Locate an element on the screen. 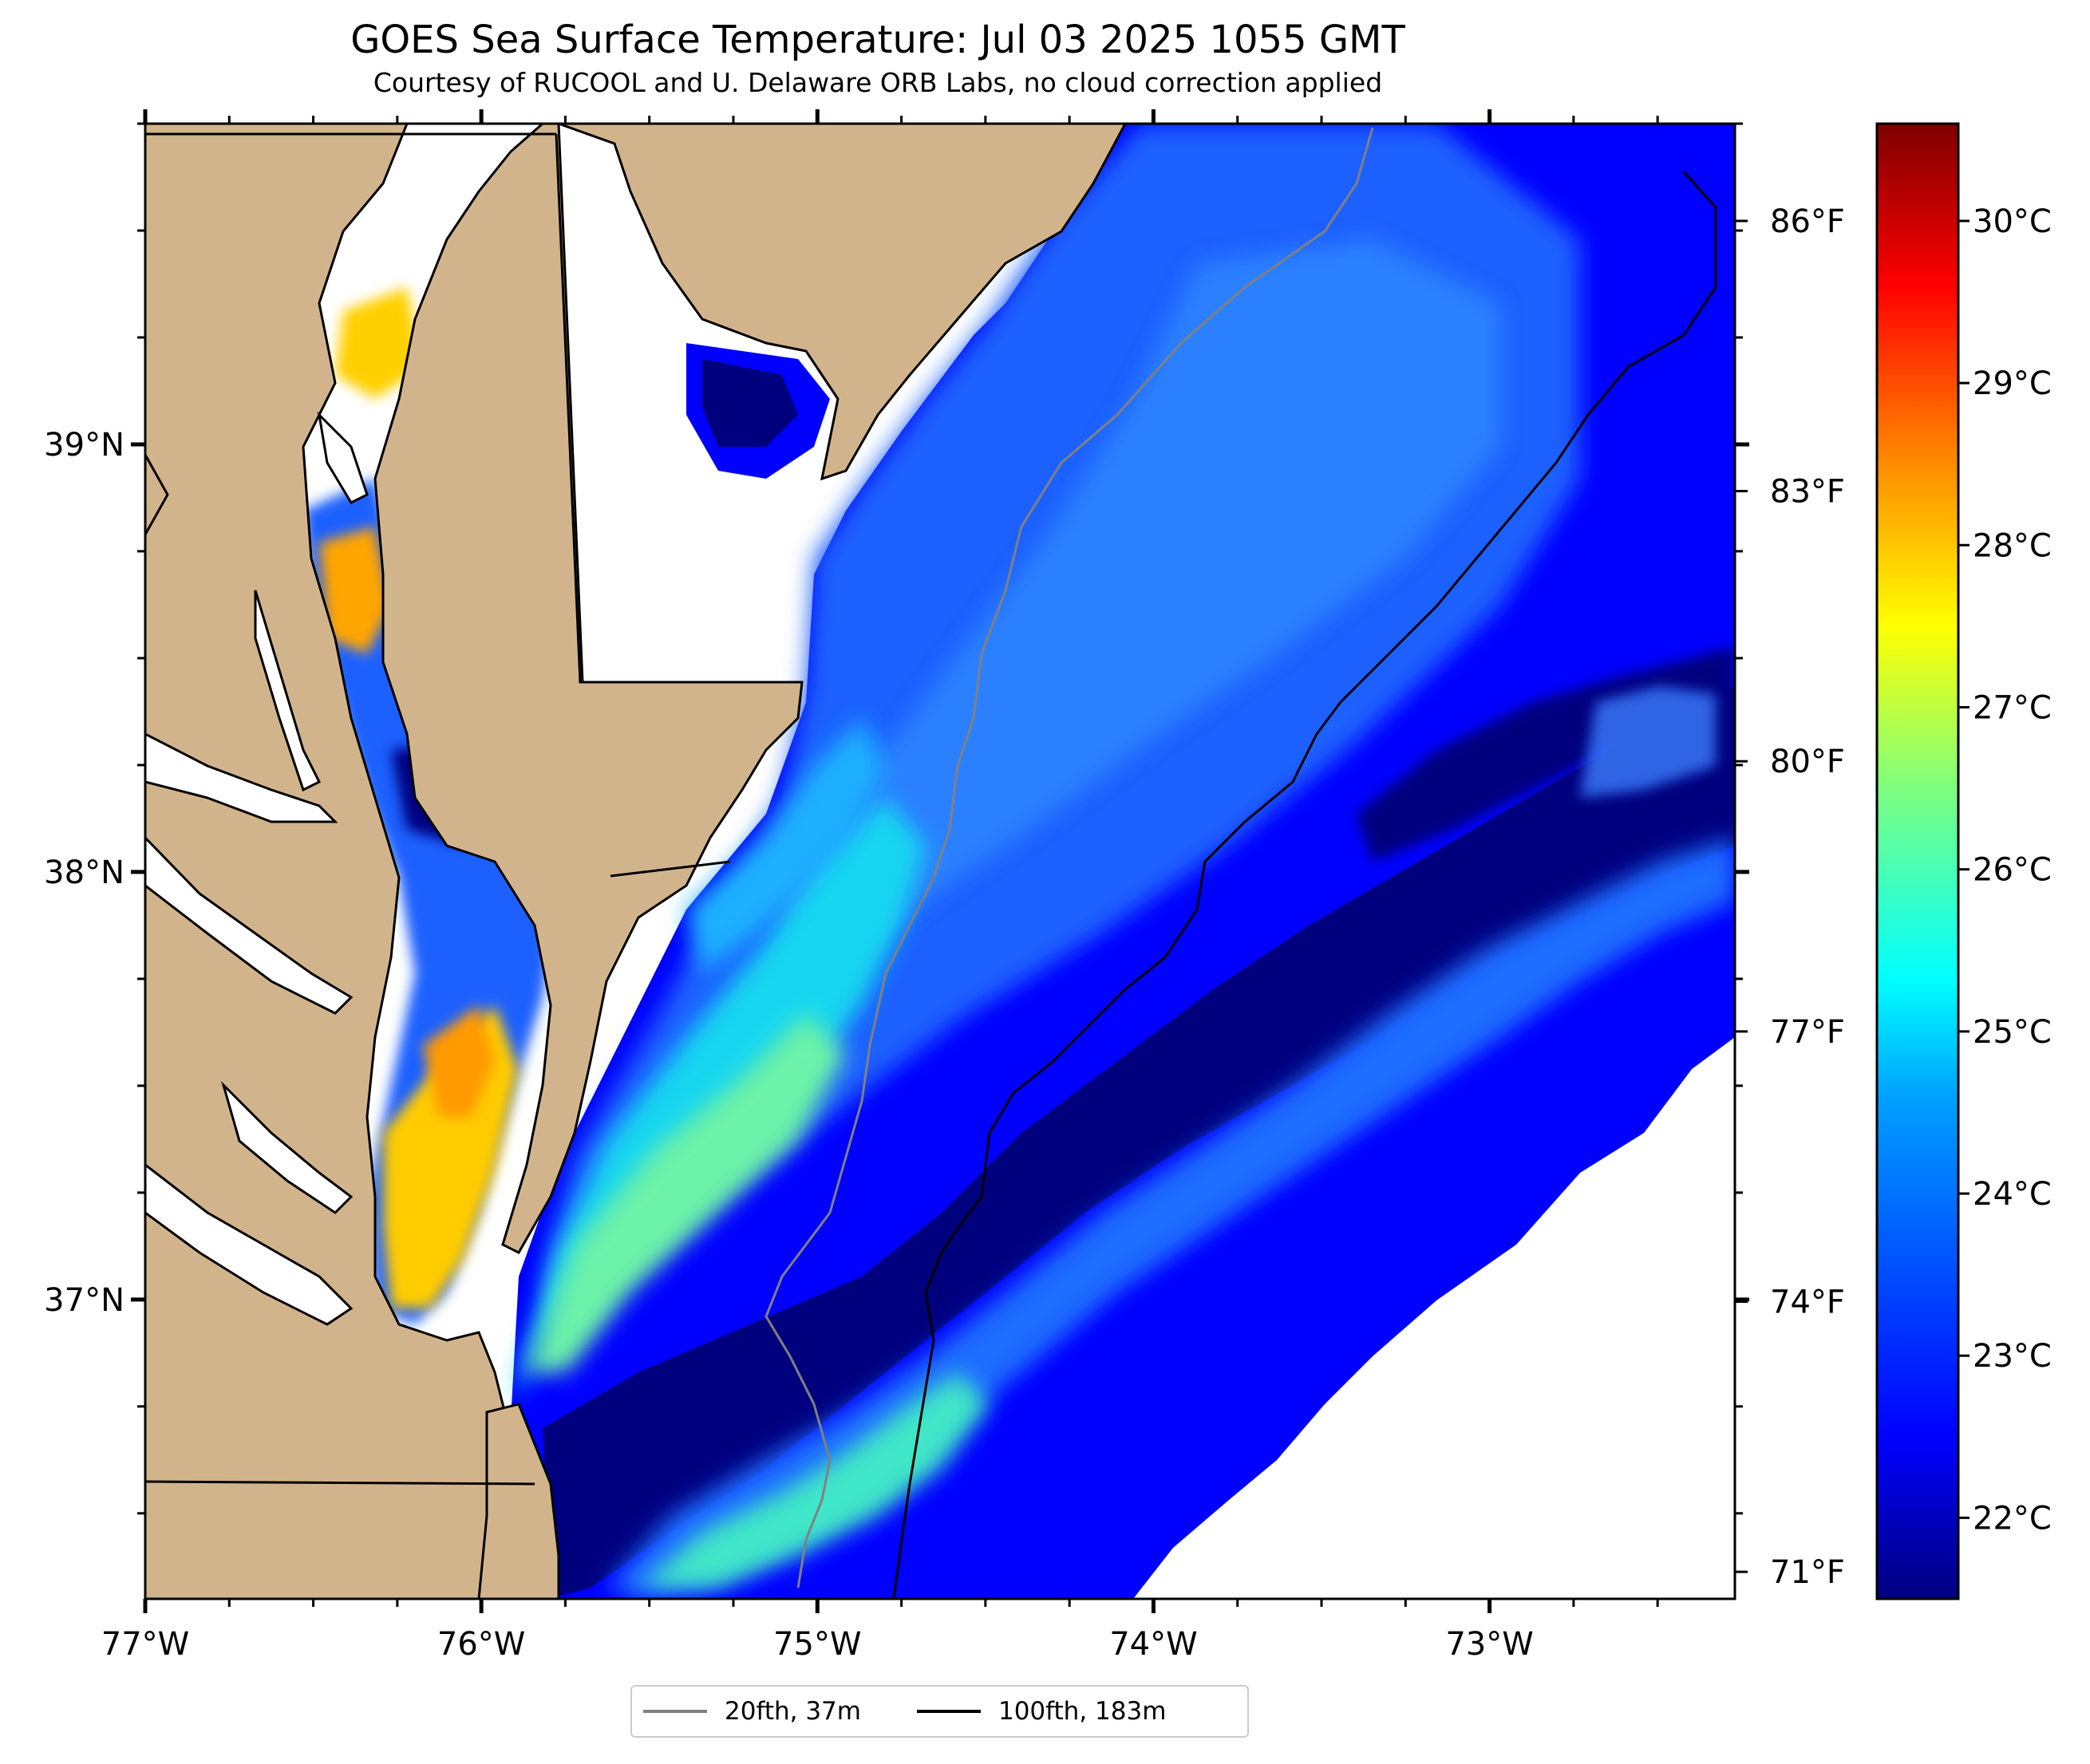 Image resolution: width=2090 pixels, height=1764 pixels. celsius-tick-label: 29°C is located at coordinates (2012, 383).